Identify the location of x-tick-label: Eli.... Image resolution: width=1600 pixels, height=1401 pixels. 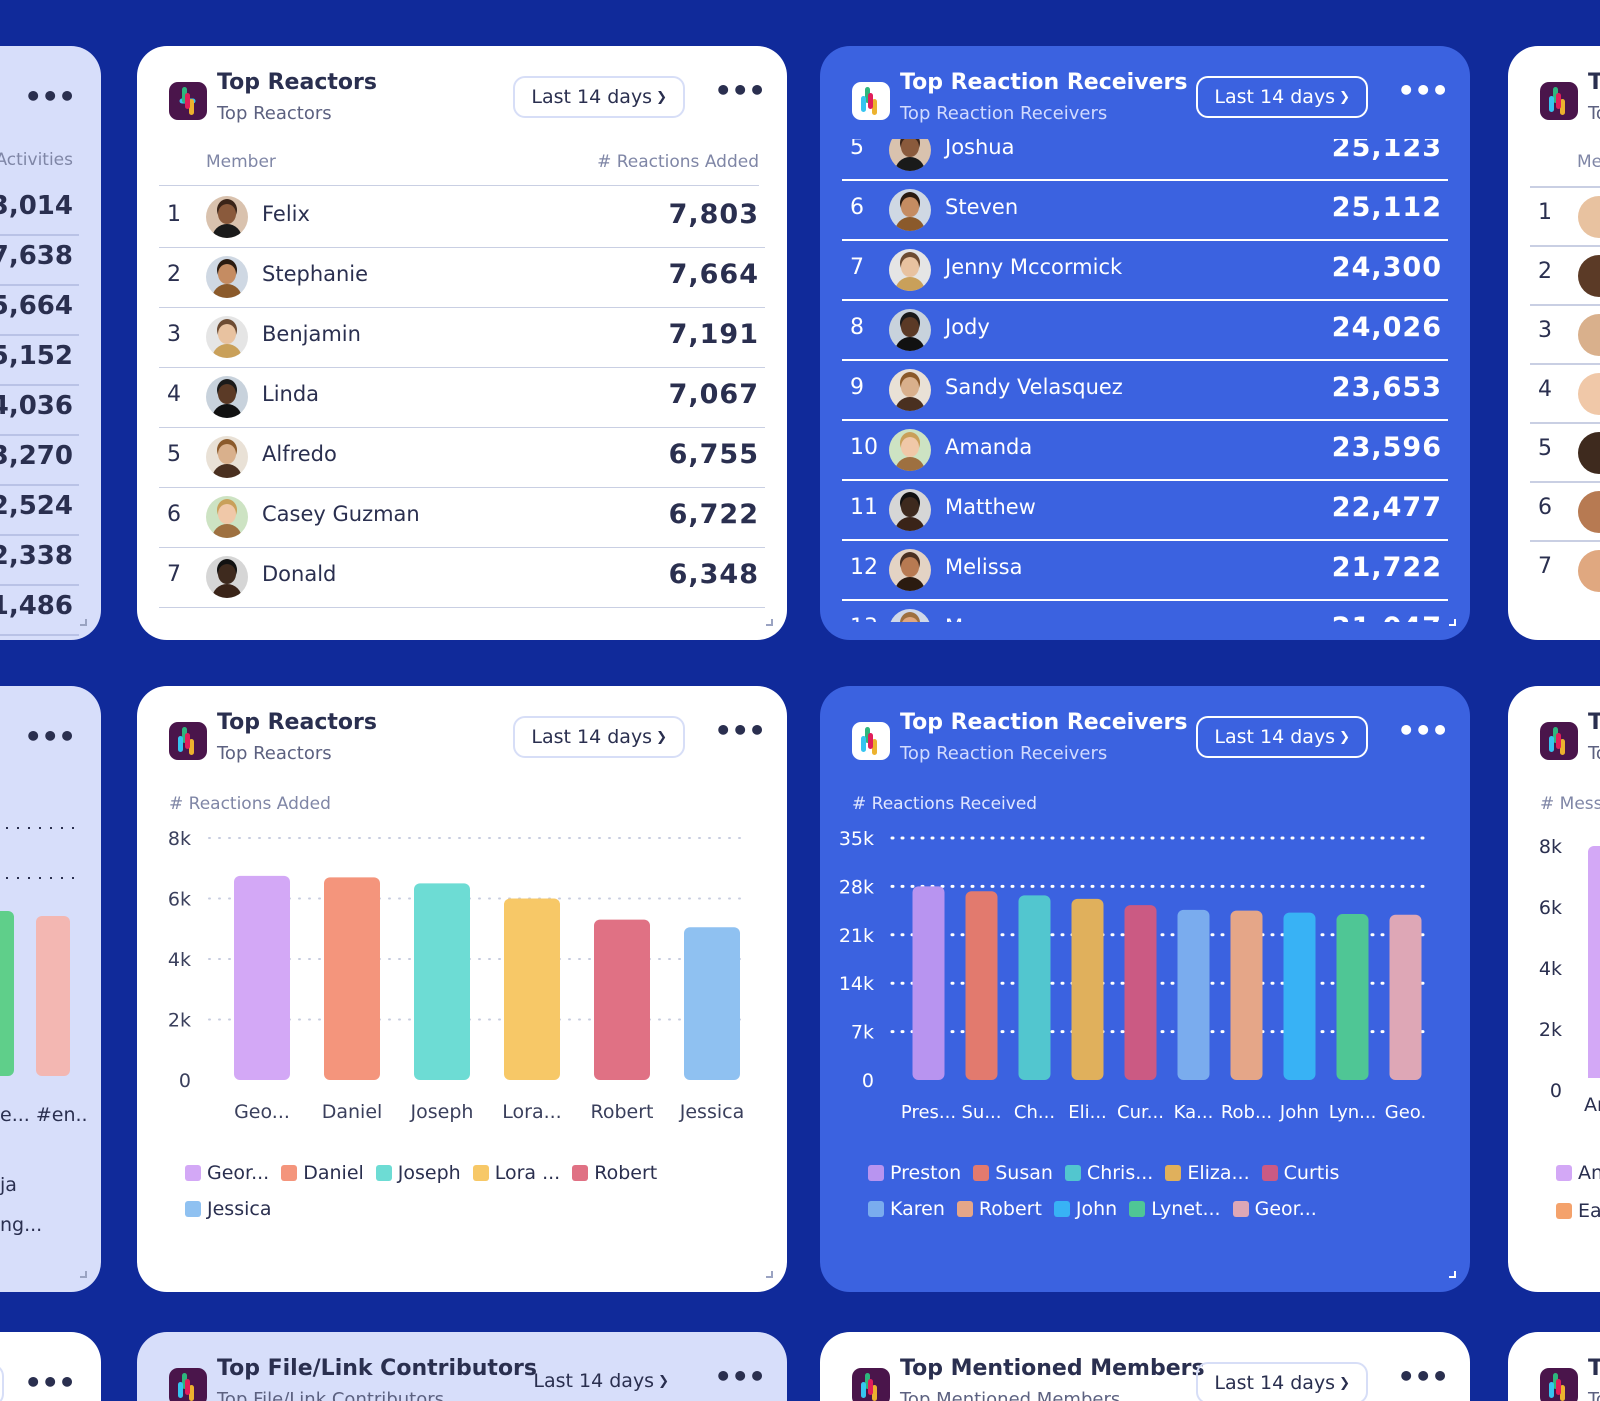
(1087, 1112).